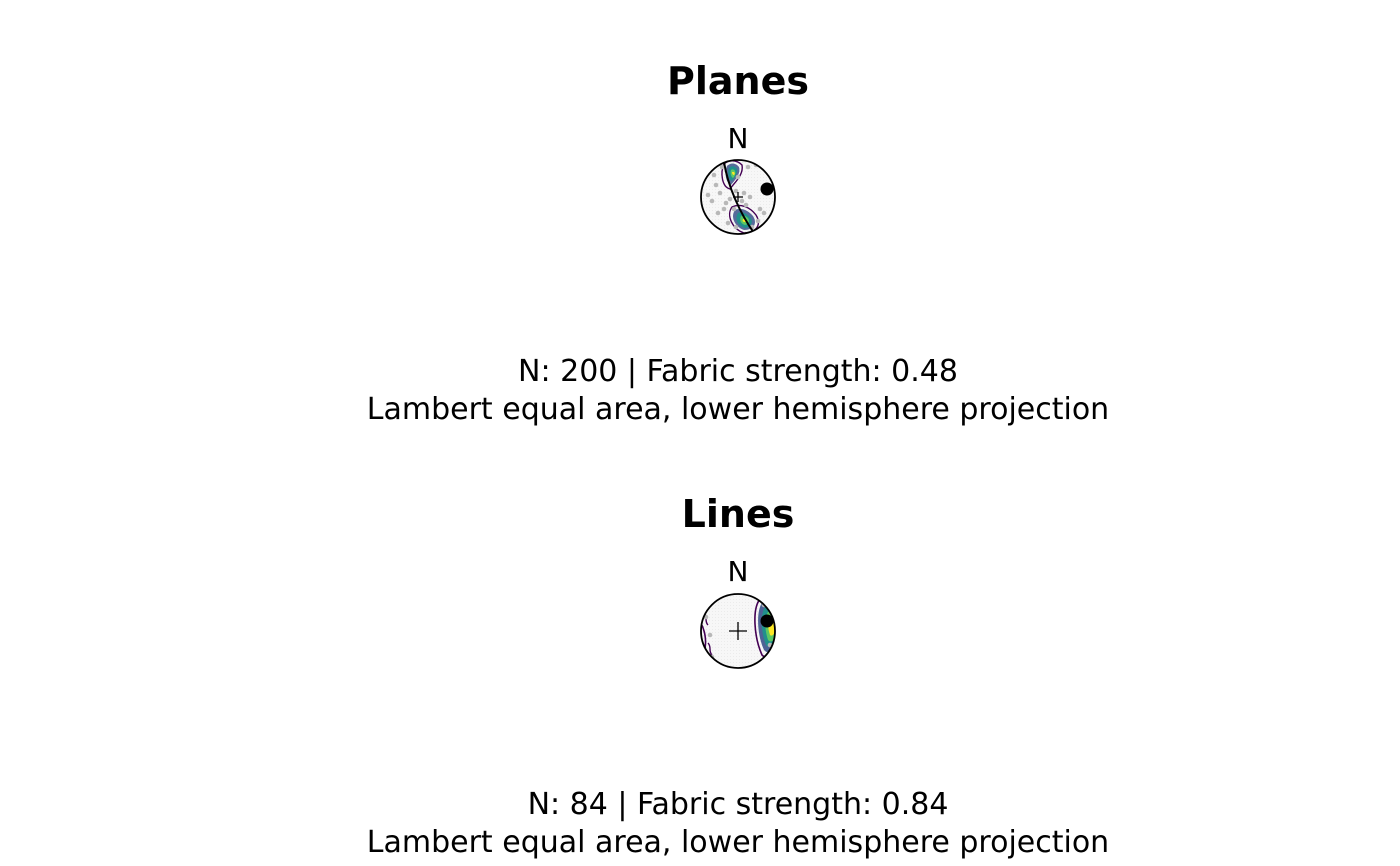 Image resolution: width=1400 pixels, height=866 pixels. Describe the element at coordinates (738, 804) in the screenshot. I see `stats-label: N: 84 | Fabric strength: 0.84` at that location.